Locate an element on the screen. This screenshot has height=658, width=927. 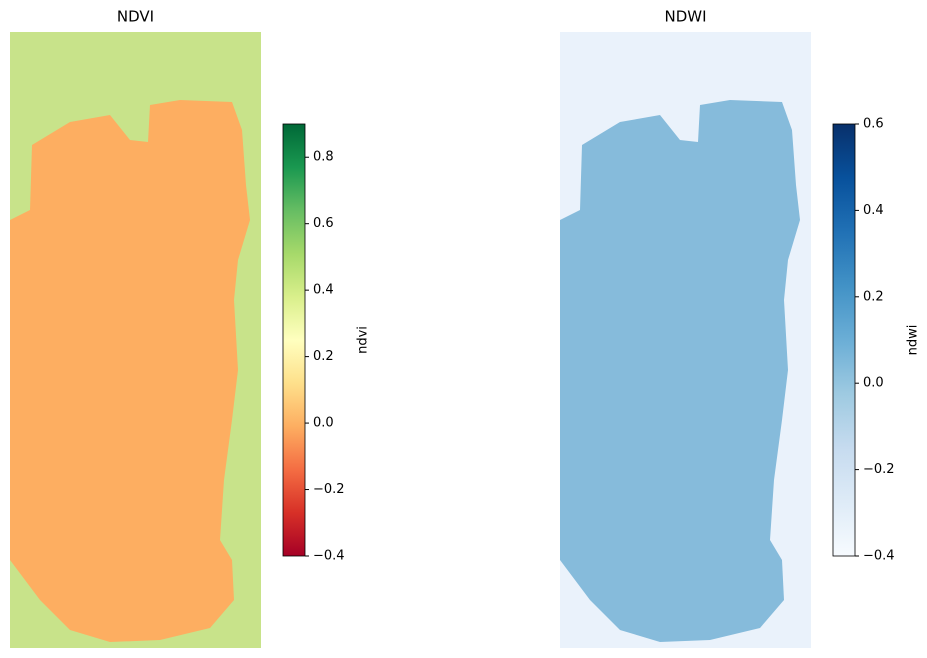
colorbar-label: ndvi is located at coordinates (363, 340).